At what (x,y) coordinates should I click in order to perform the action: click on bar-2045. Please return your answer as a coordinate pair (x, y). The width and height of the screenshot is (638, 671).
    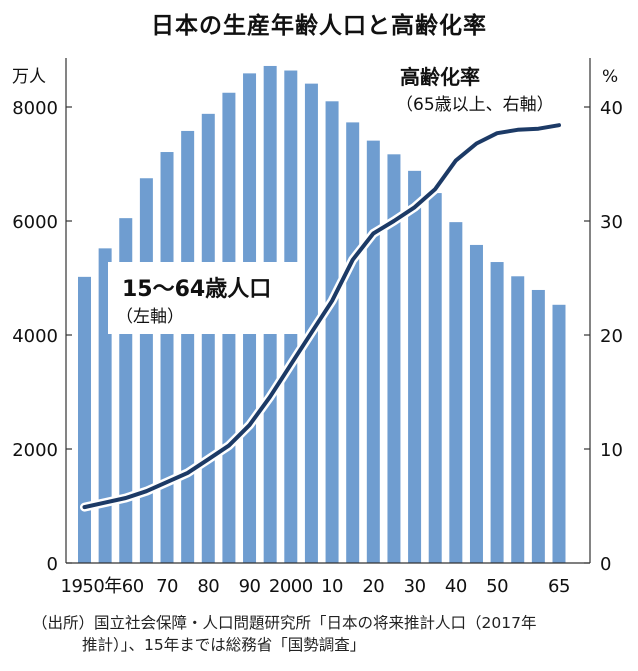
    Looking at the image, I should click on (476, 403).